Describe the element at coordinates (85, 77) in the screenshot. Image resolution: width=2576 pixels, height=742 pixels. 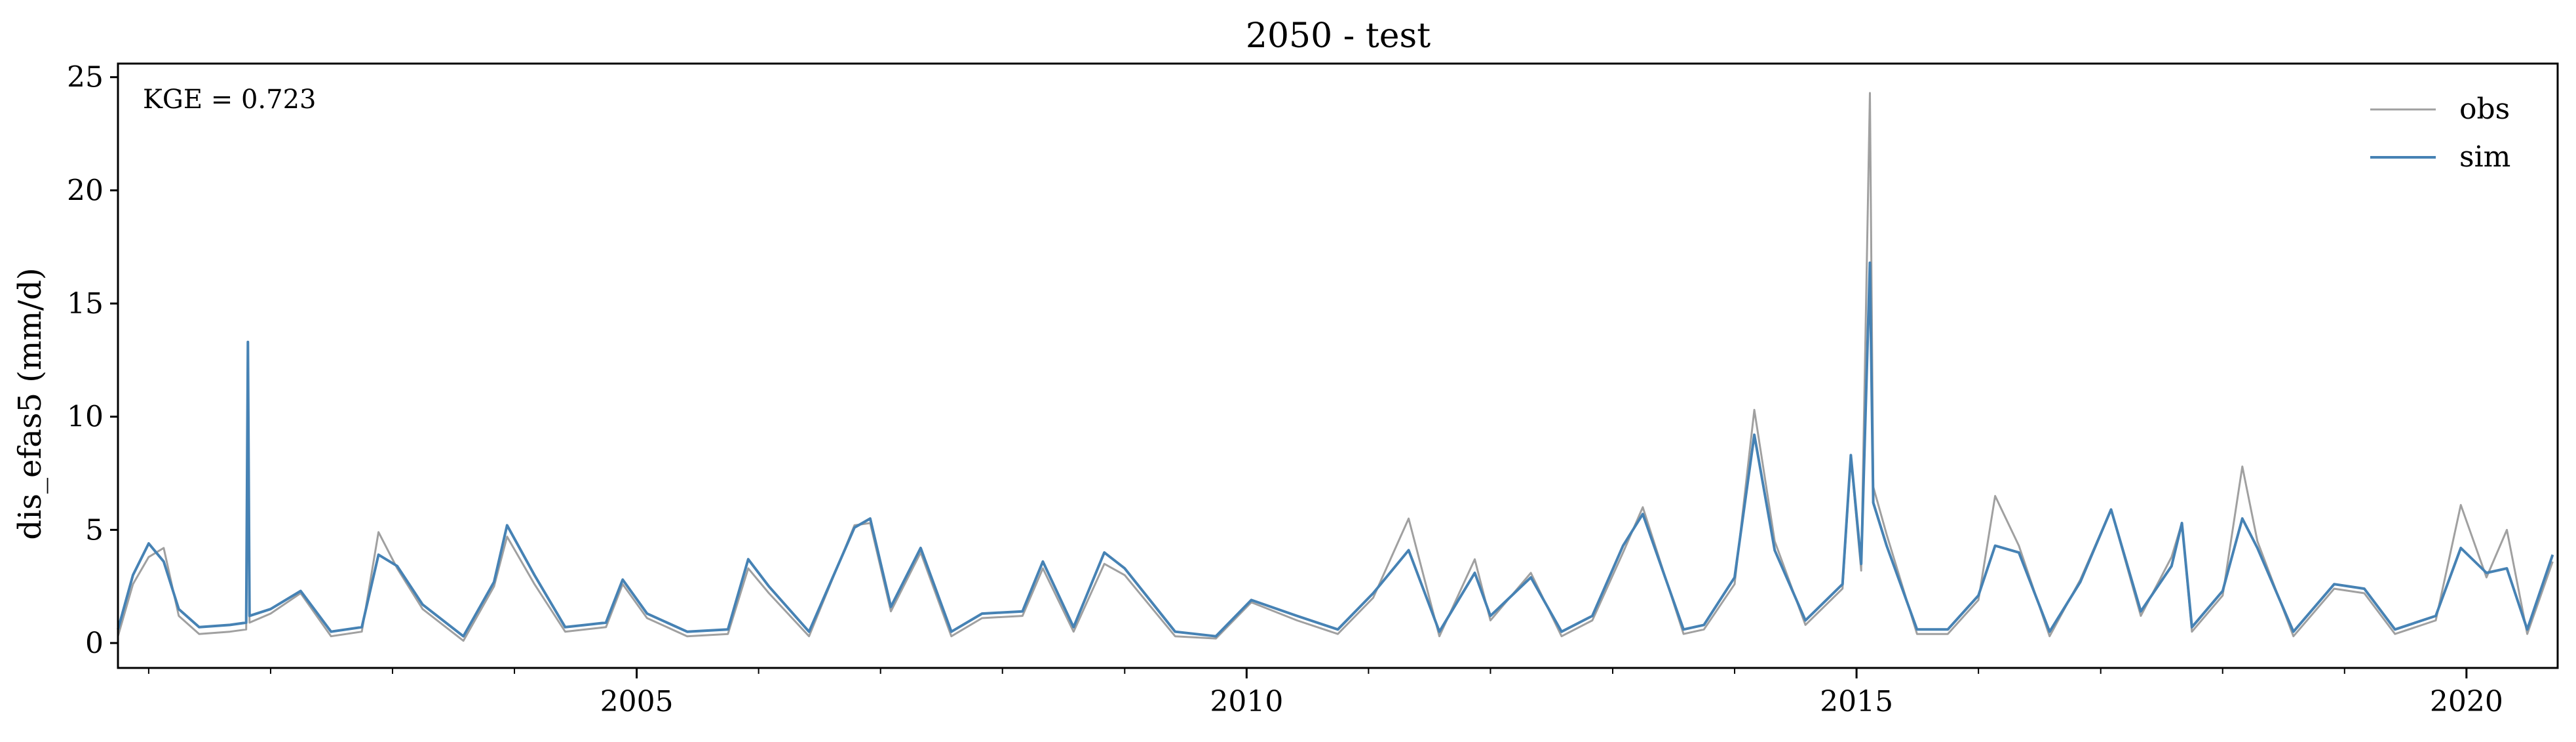
I see `y-tick-label: 25` at that location.